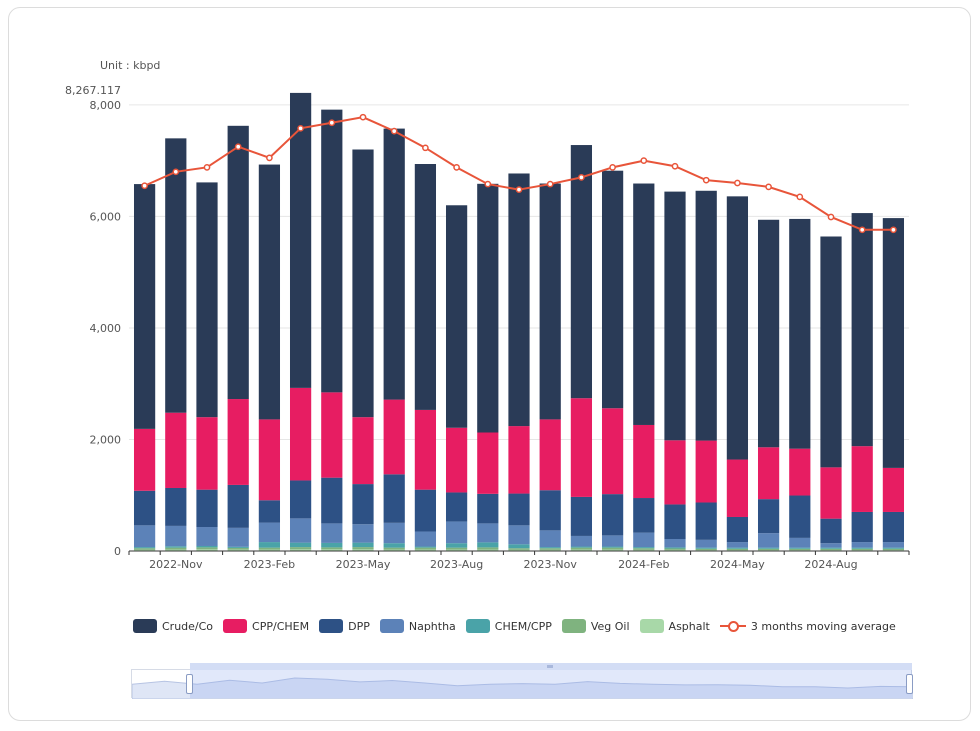 The image size is (980, 731). I want to click on data-zoom-slider, so click(522, 681).